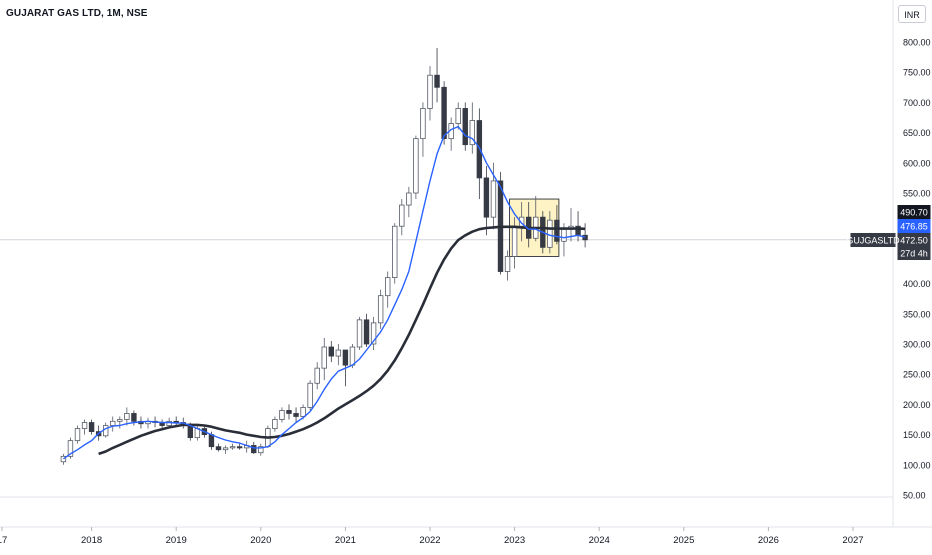 The width and height of the screenshot is (932, 555). Describe the element at coordinates (77, 13) in the screenshot. I see `chart-title: GUJARAT GAS LTD, 1M, NSE` at that location.